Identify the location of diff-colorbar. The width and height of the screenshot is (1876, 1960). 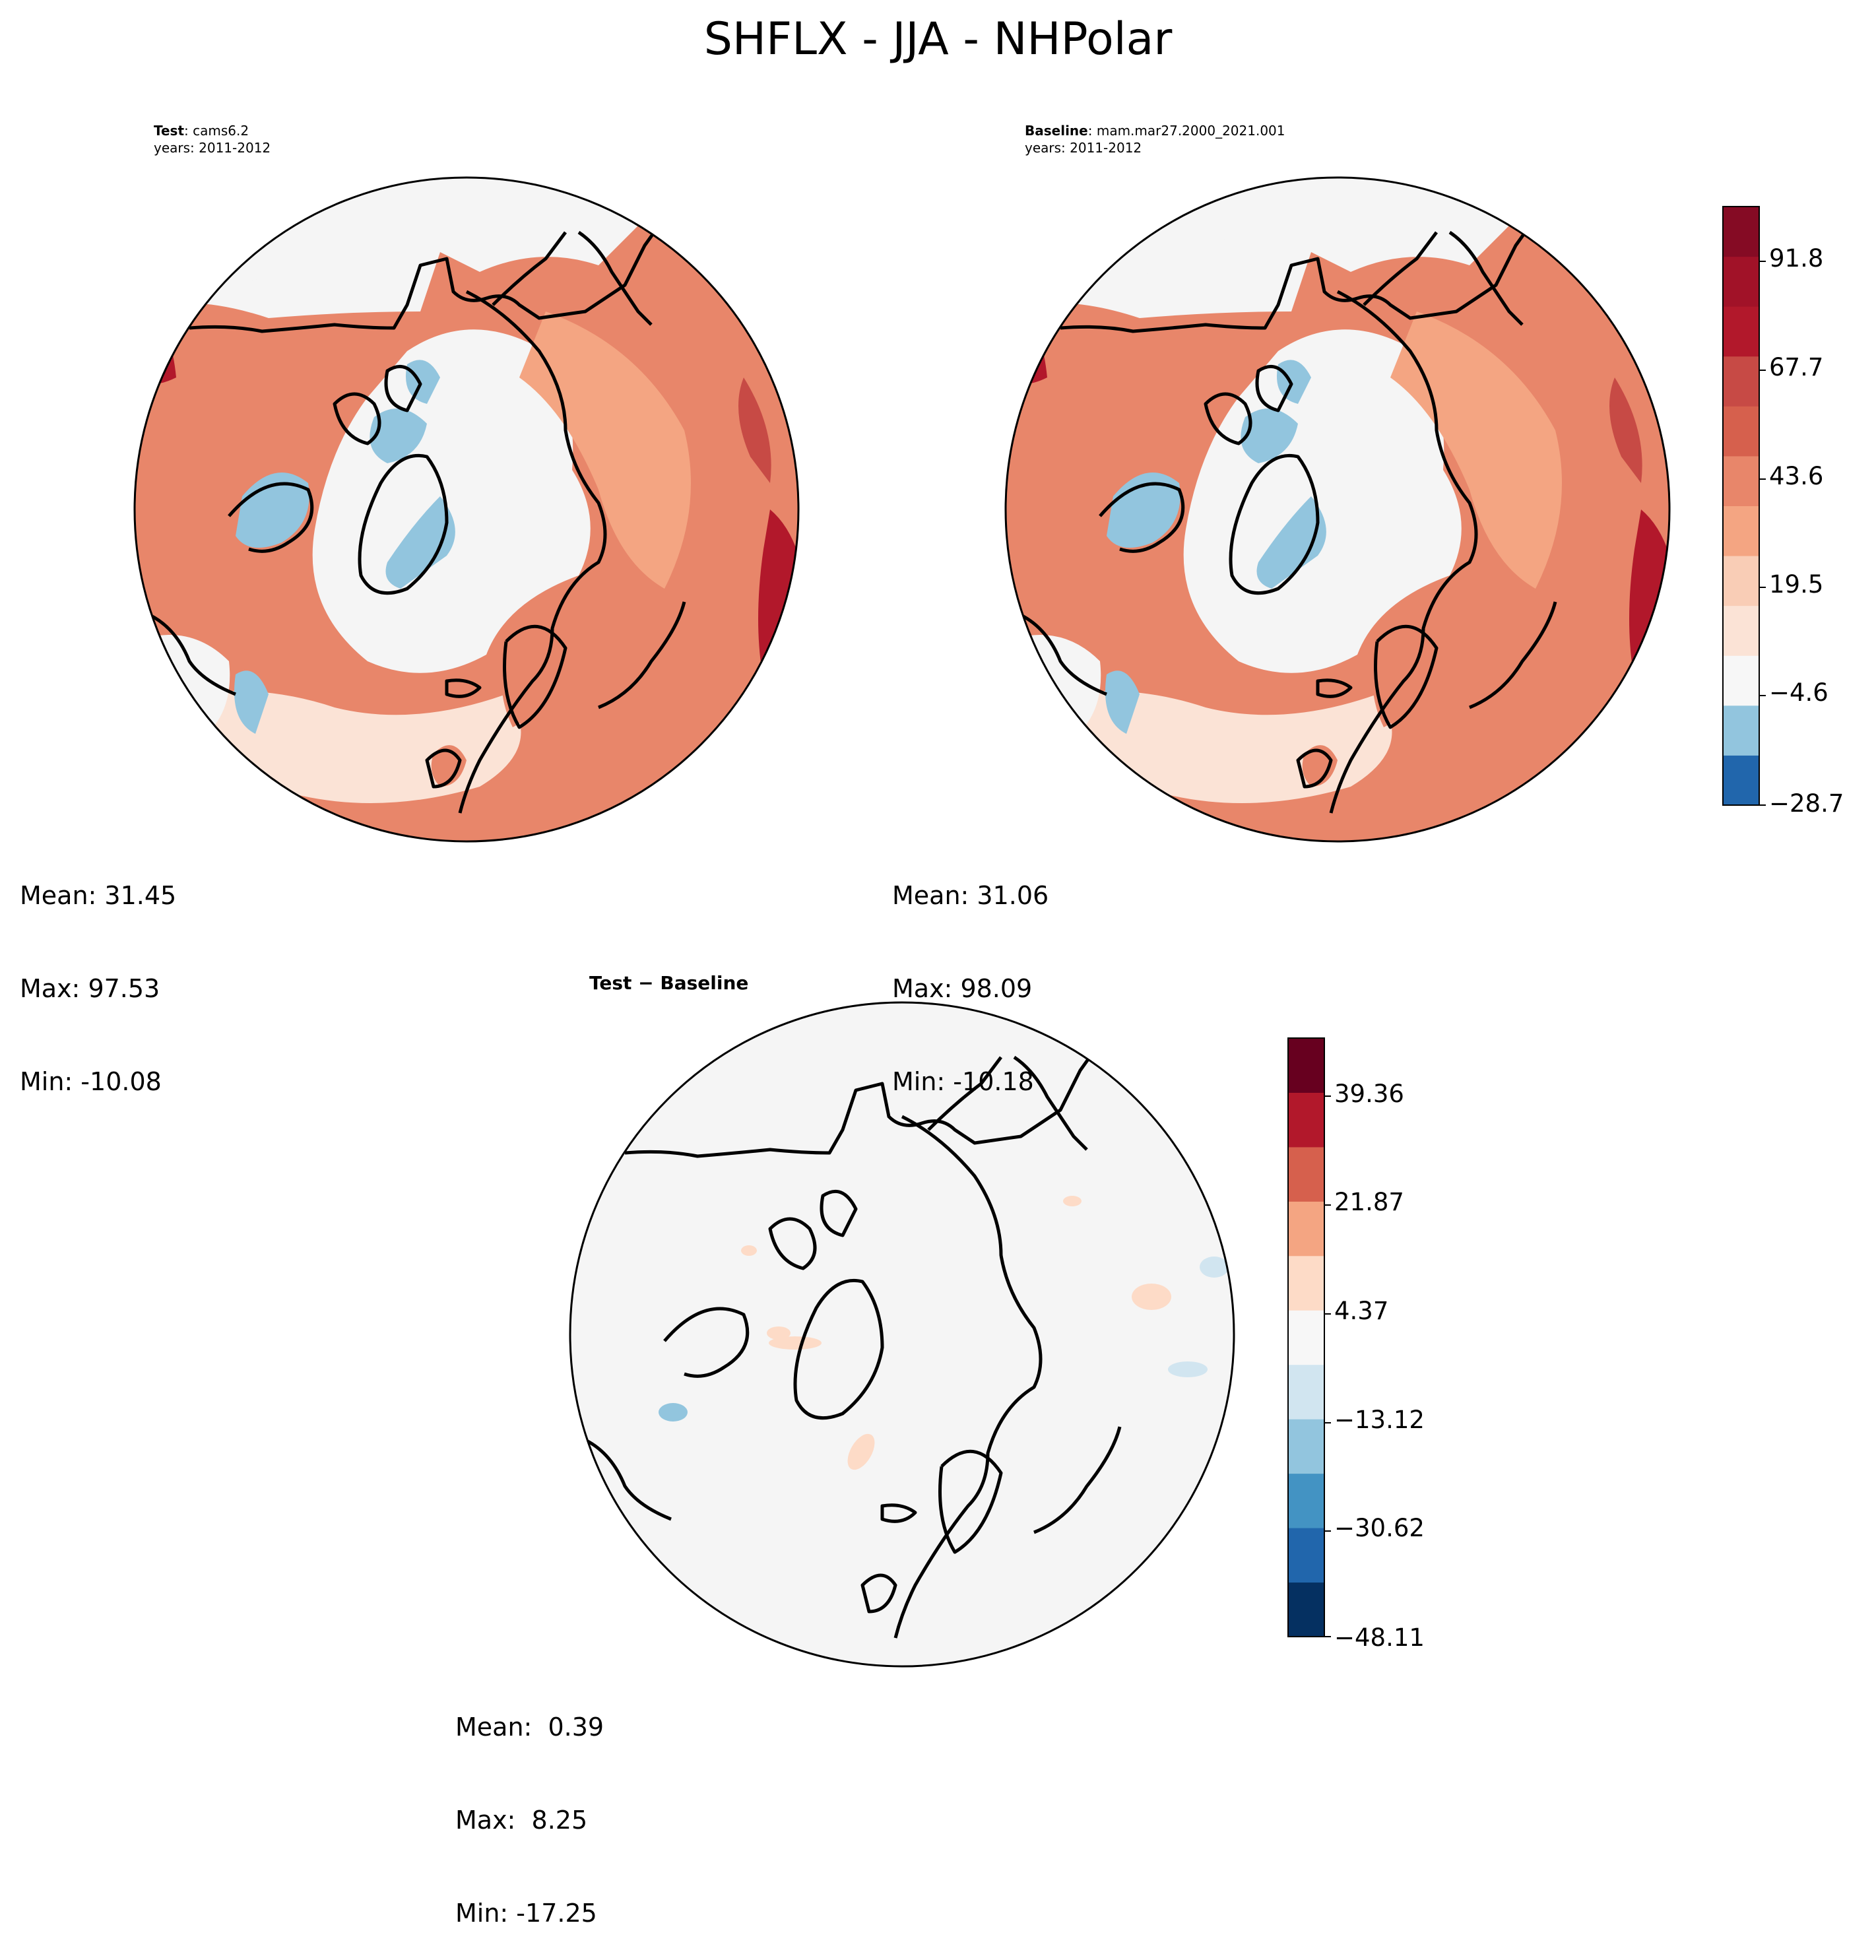
(1309, 1337).